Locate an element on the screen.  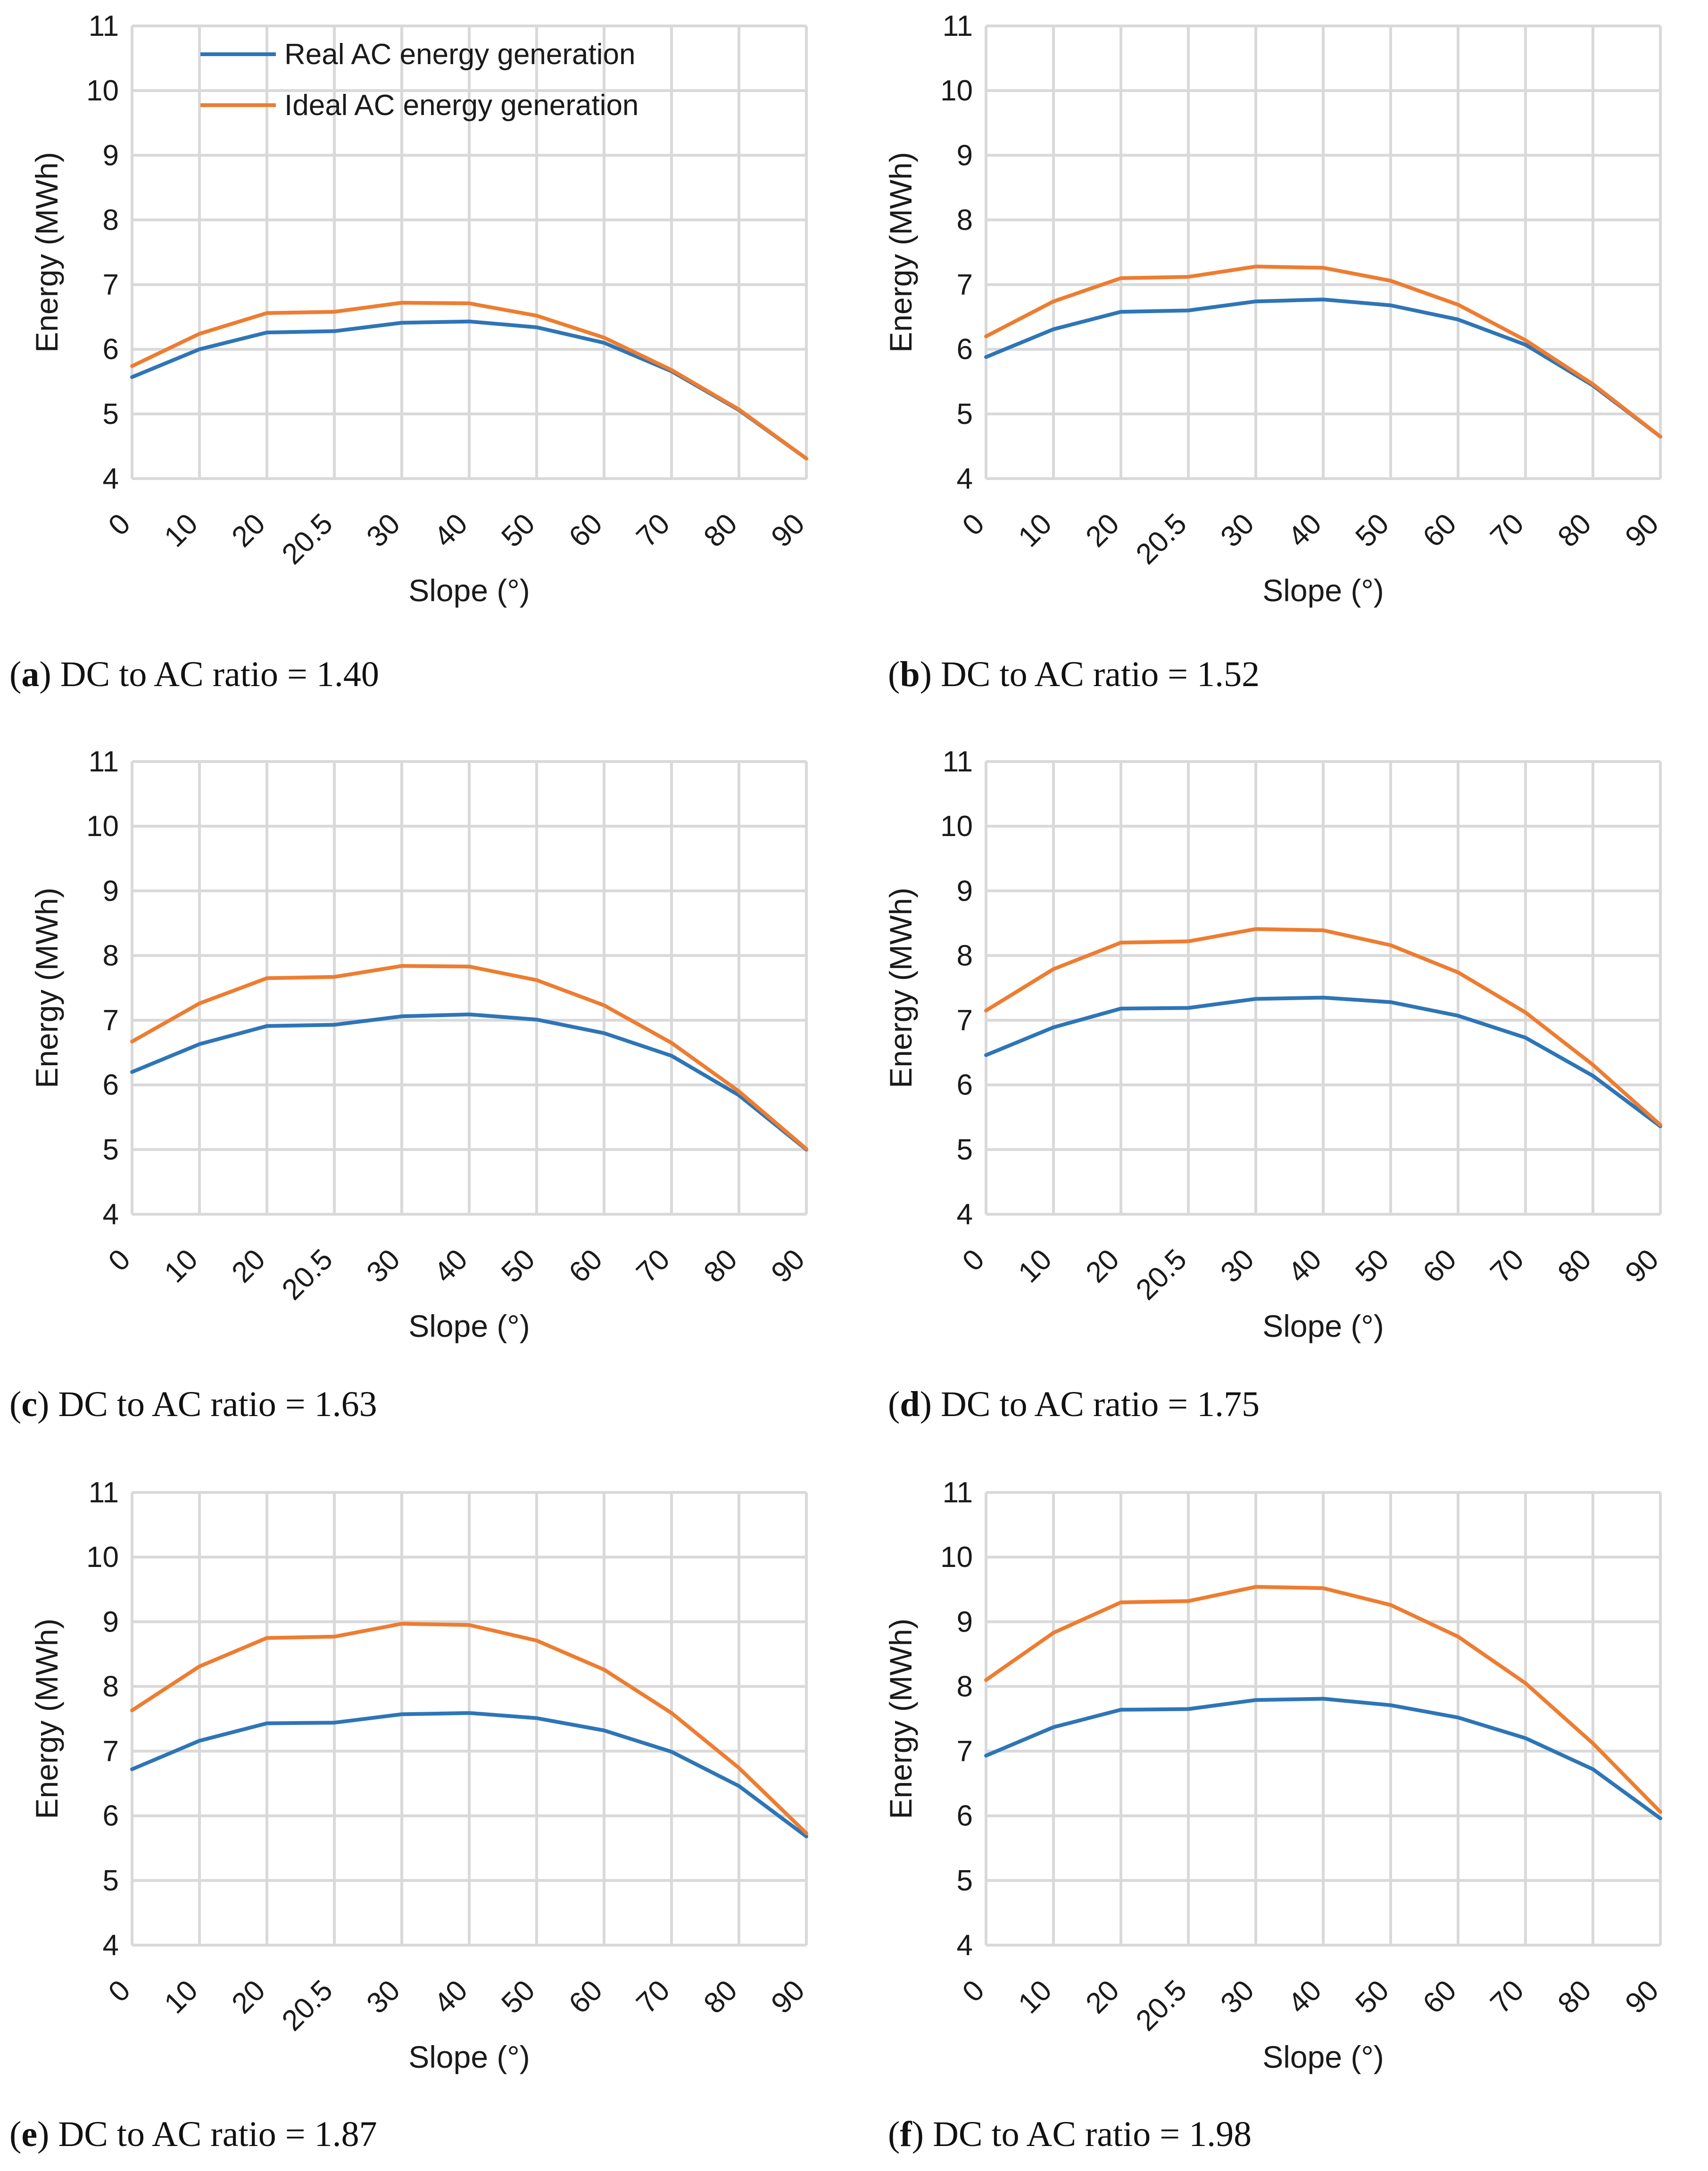
caption-e-text: DC to AC ratio = 1.87 is located at coordinates (217, 2134).